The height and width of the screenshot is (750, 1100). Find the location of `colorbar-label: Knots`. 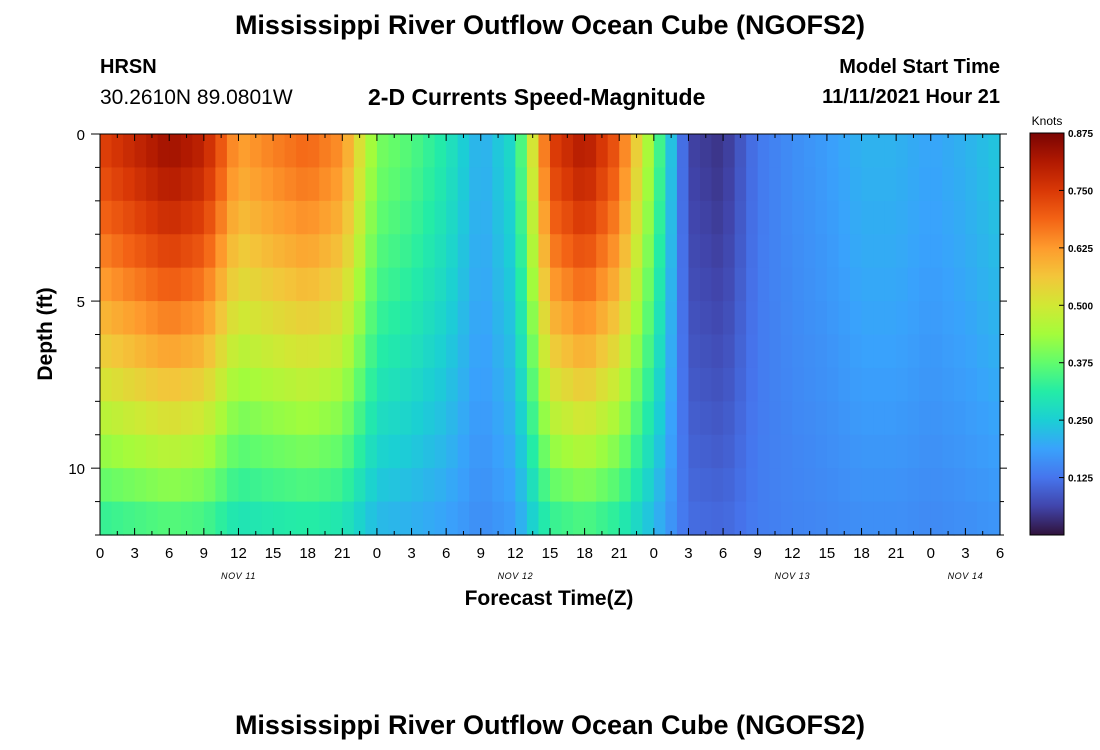

colorbar-label: Knots is located at coordinates (1047, 121).